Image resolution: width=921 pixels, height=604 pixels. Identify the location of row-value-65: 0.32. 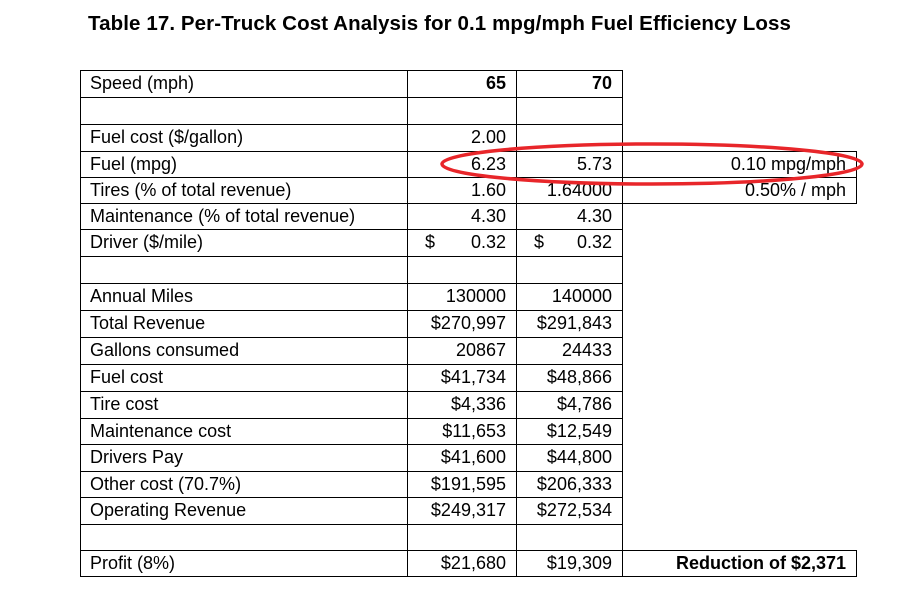
(488, 242).